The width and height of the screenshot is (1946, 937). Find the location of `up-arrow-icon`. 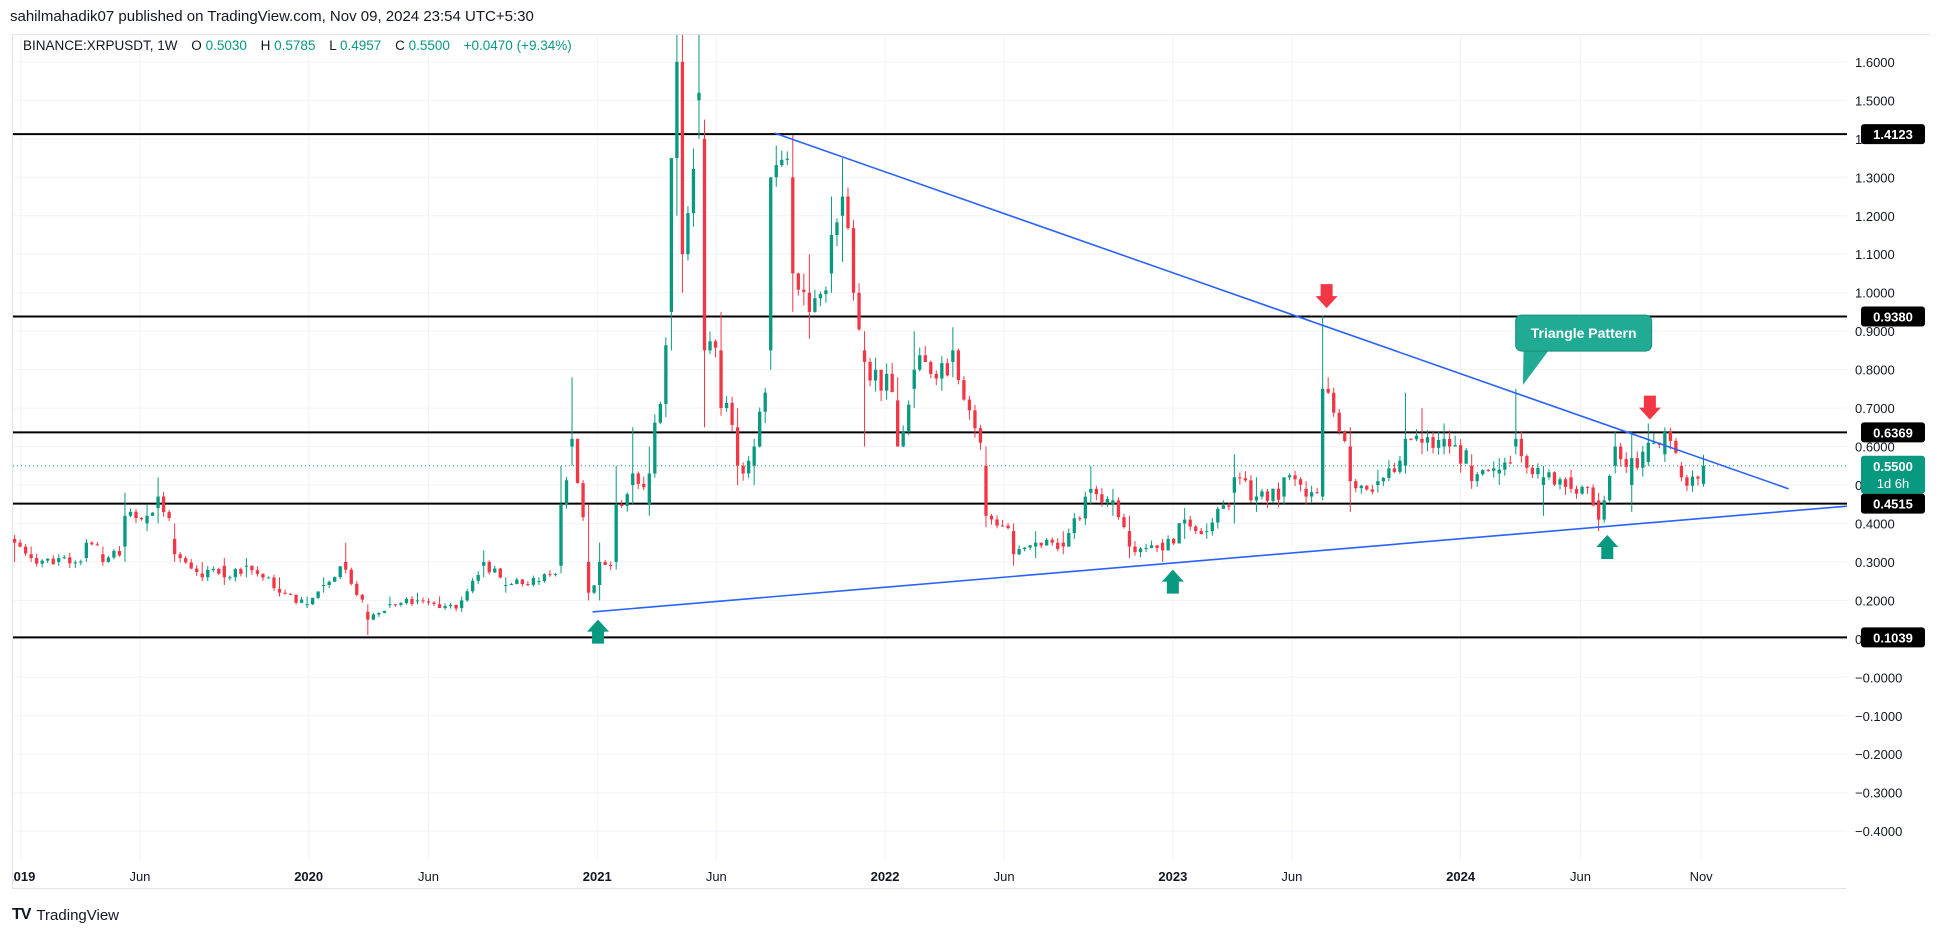

up-arrow-icon is located at coordinates (1172, 581).